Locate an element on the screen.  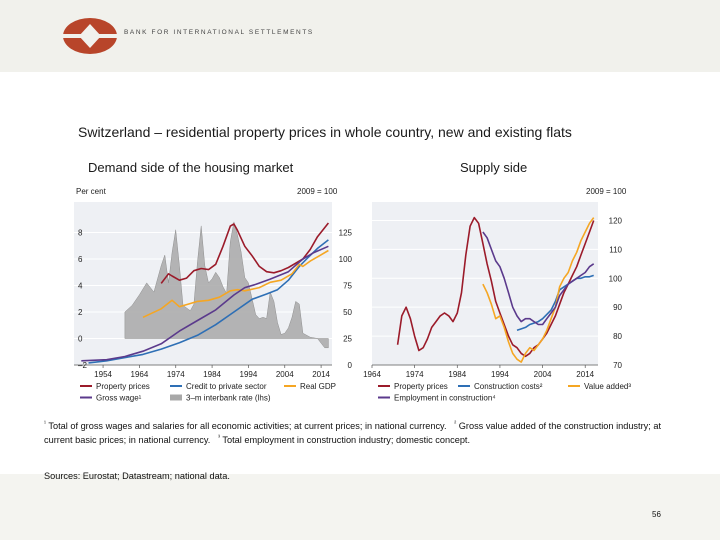
right-axis-tick-label: 0 is located at coordinates (350, 365).